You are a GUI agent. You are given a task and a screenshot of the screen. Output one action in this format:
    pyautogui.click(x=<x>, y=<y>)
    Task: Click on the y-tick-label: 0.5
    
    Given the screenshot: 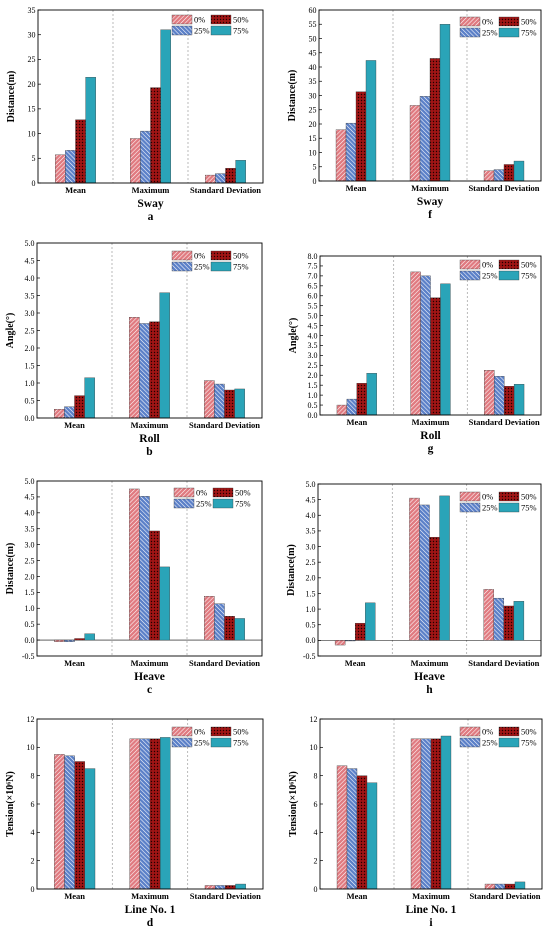 What is the action you would take?
    pyautogui.click(x=30, y=624)
    